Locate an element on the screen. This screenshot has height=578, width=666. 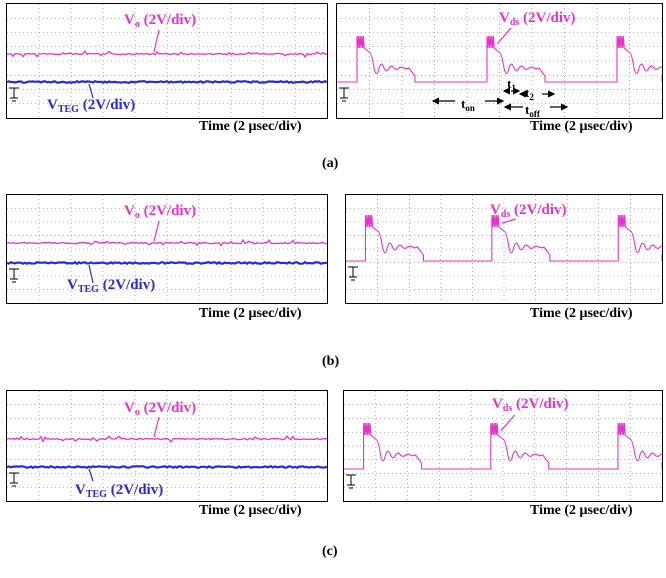
scope-right-c: Vds (2V/div) is located at coordinates (503, 446).